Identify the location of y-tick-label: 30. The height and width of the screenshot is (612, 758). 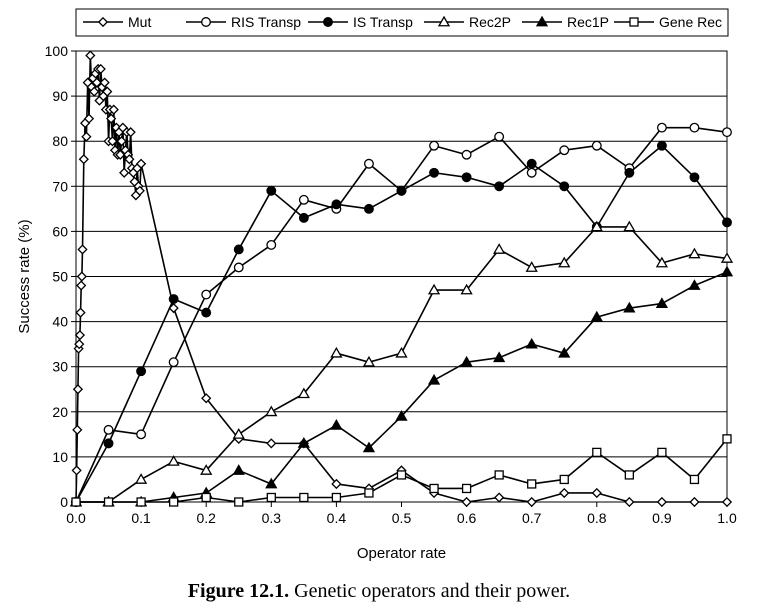
(60, 367).